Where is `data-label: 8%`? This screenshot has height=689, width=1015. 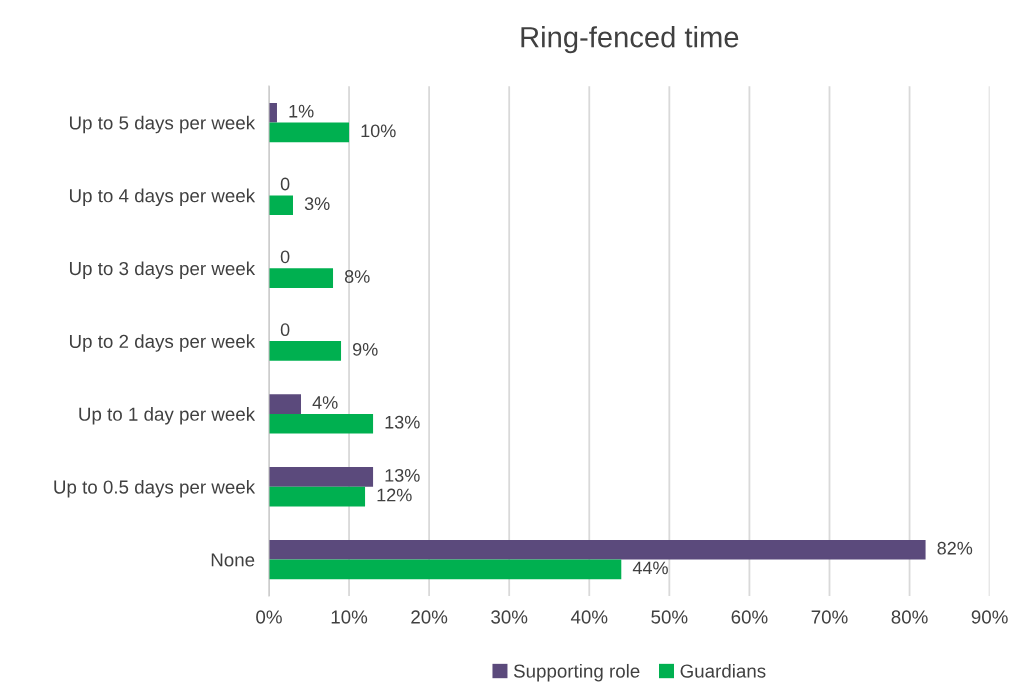
data-label: 8% is located at coordinates (357, 276).